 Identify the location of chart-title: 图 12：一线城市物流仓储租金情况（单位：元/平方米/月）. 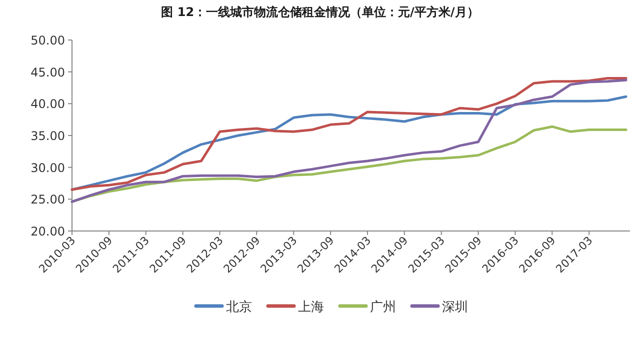
(320, 12).